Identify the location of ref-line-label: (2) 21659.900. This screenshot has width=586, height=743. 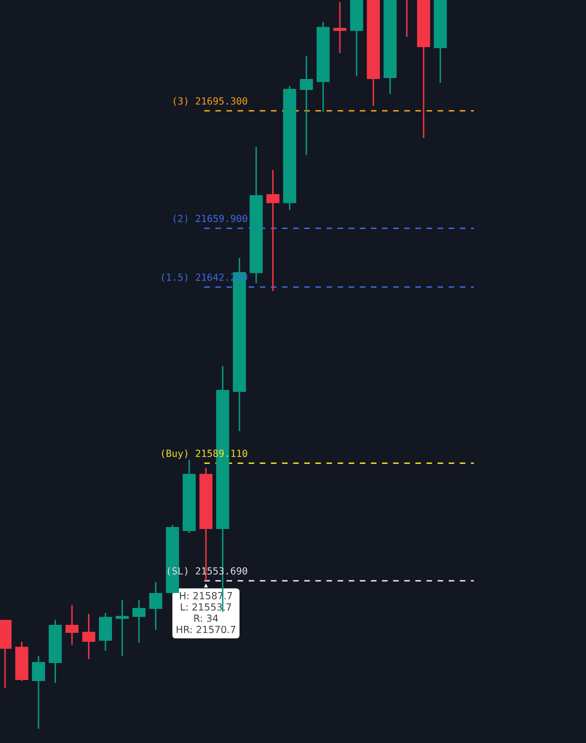
(211, 219).